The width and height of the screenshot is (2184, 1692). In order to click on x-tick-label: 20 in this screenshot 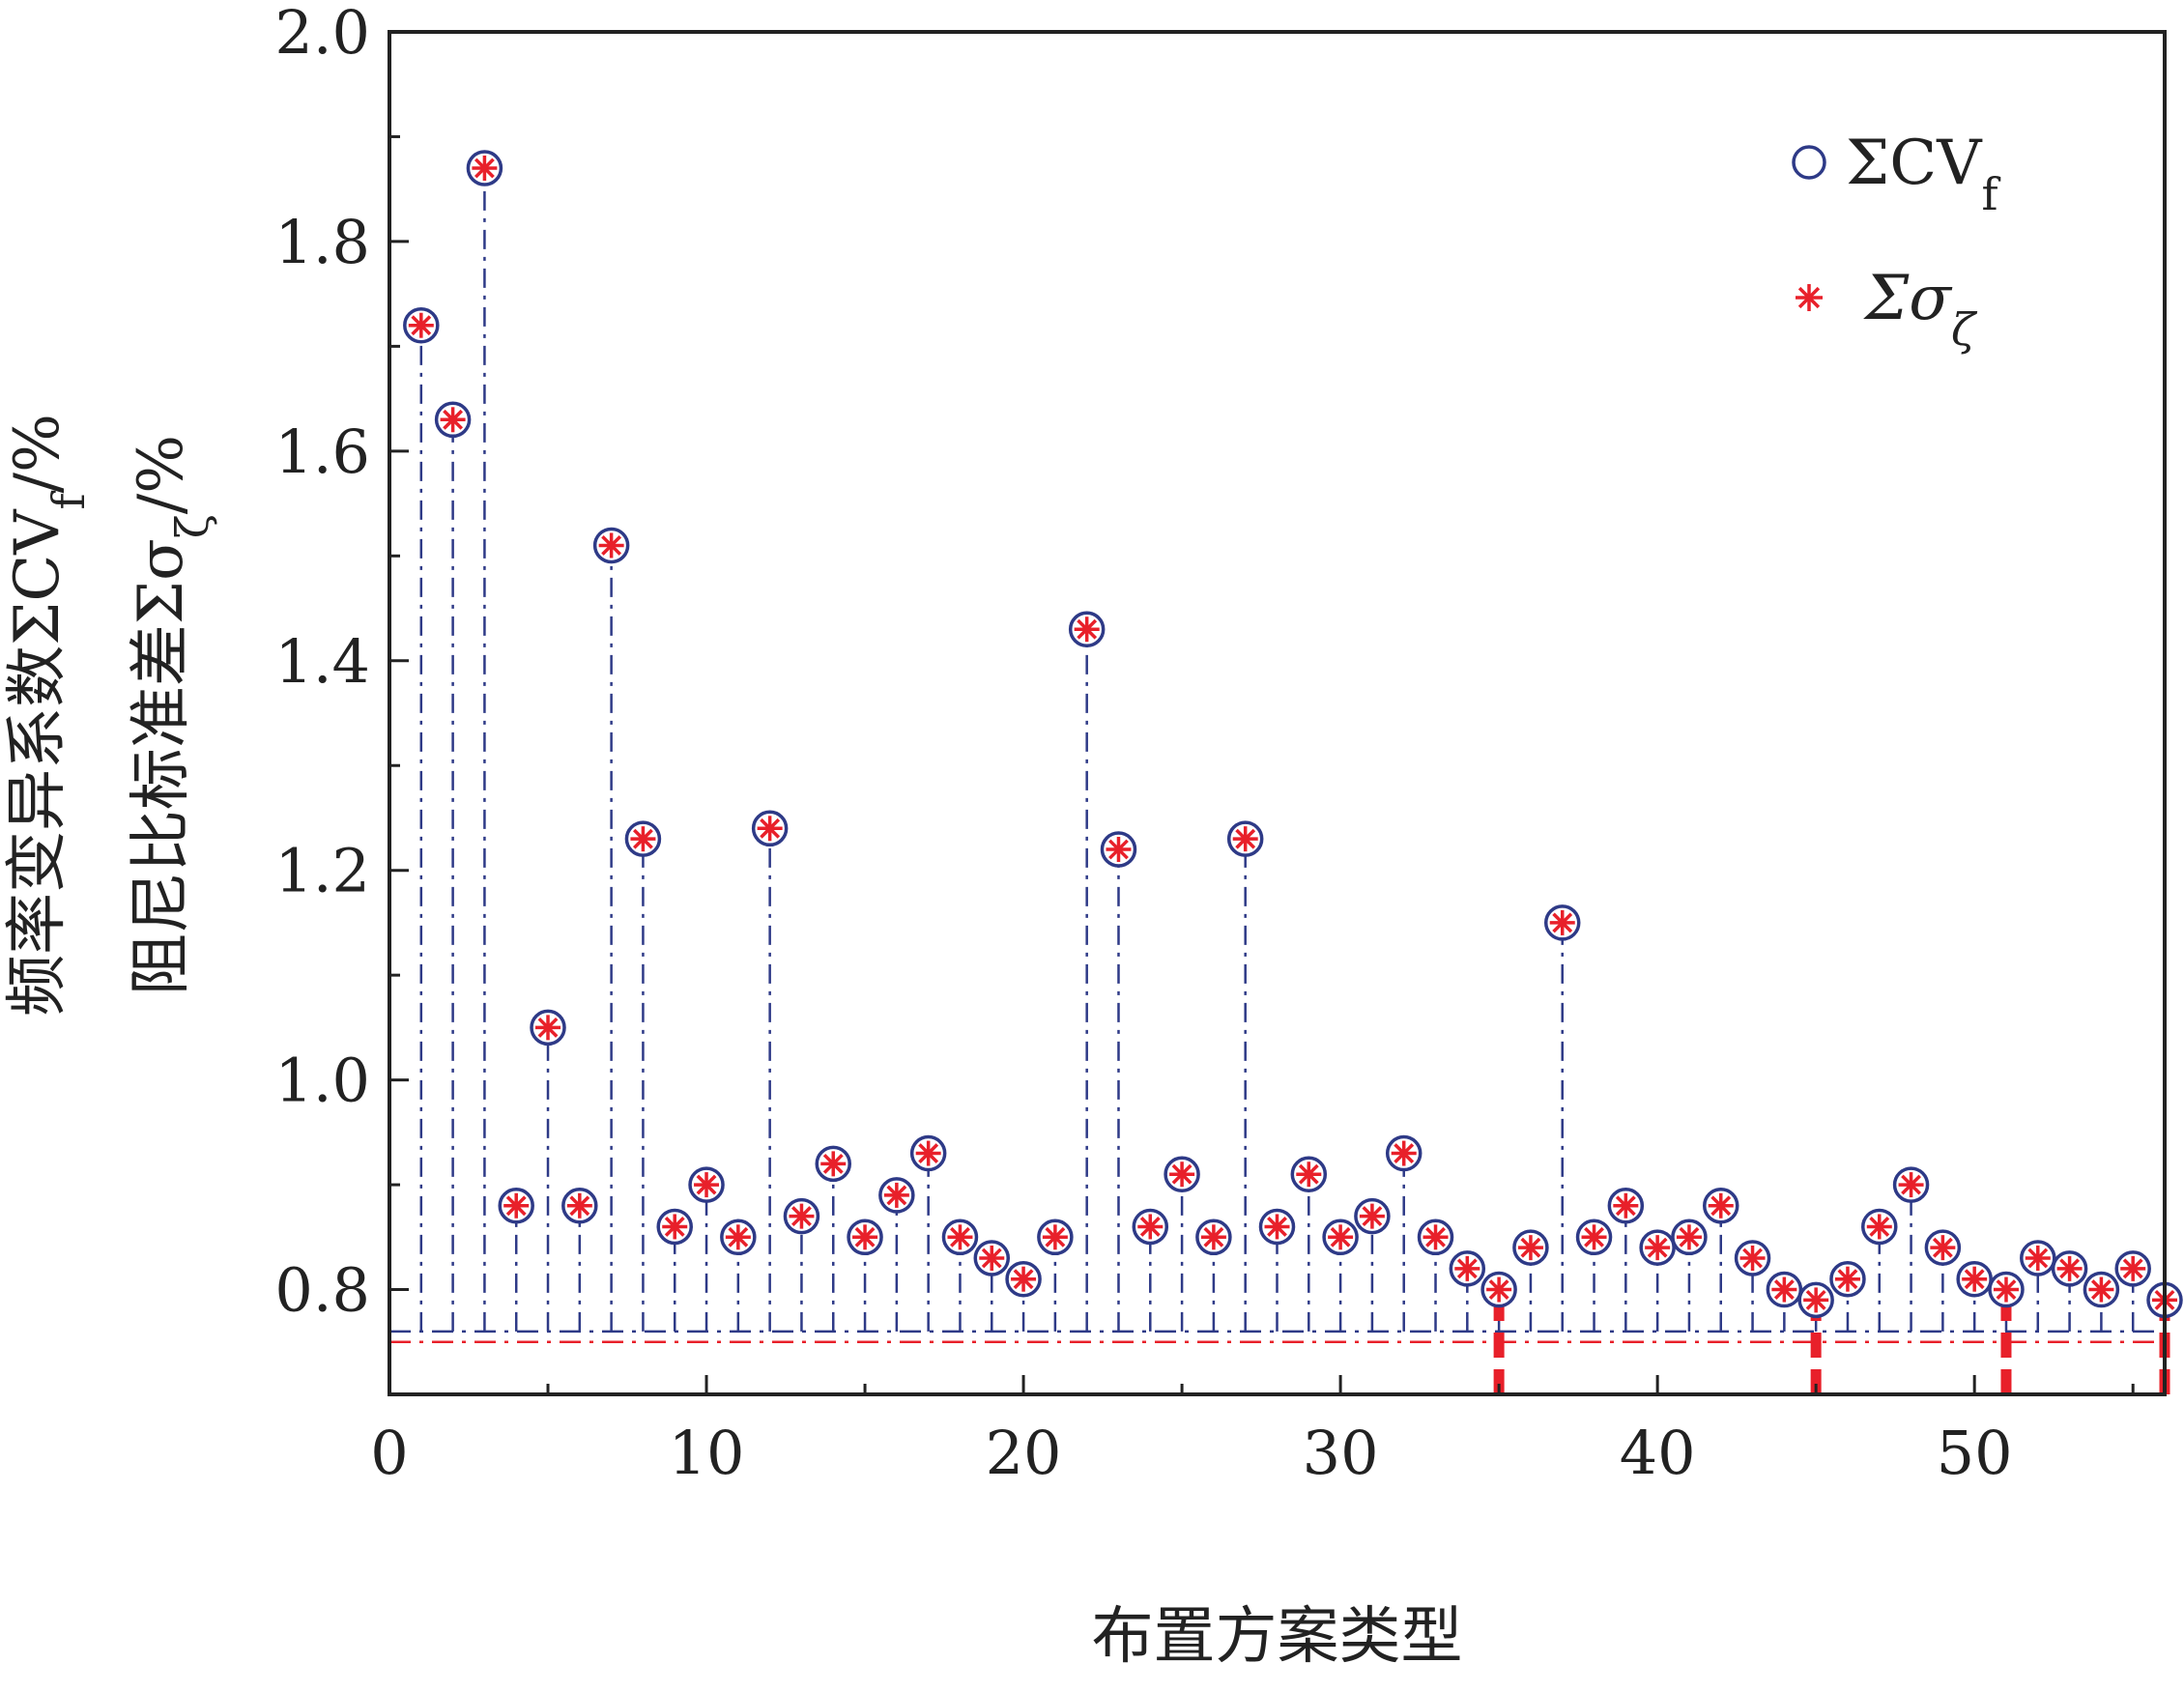, I will do `click(1024, 1453)`.